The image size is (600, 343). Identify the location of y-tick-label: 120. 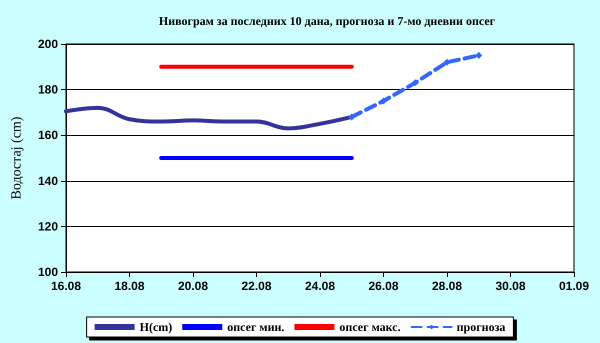
(48, 226).